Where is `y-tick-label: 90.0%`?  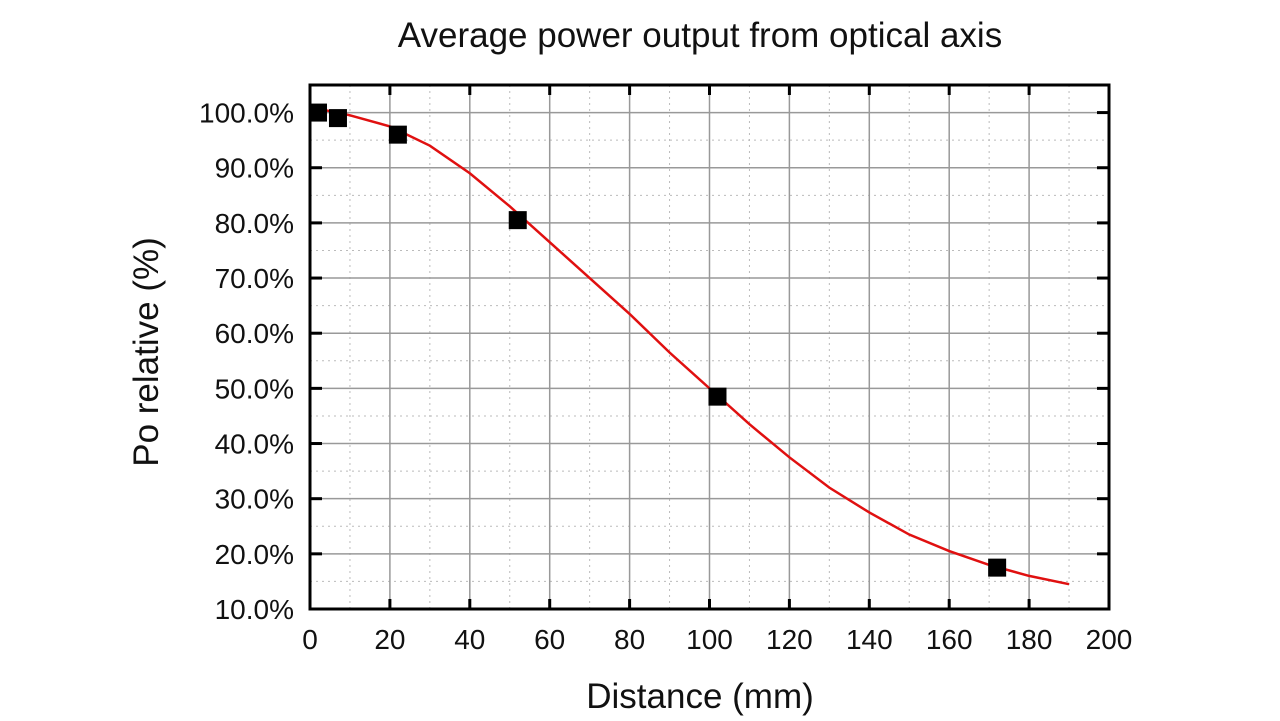 y-tick-label: 90.0% is located at coordinates (254, 168).